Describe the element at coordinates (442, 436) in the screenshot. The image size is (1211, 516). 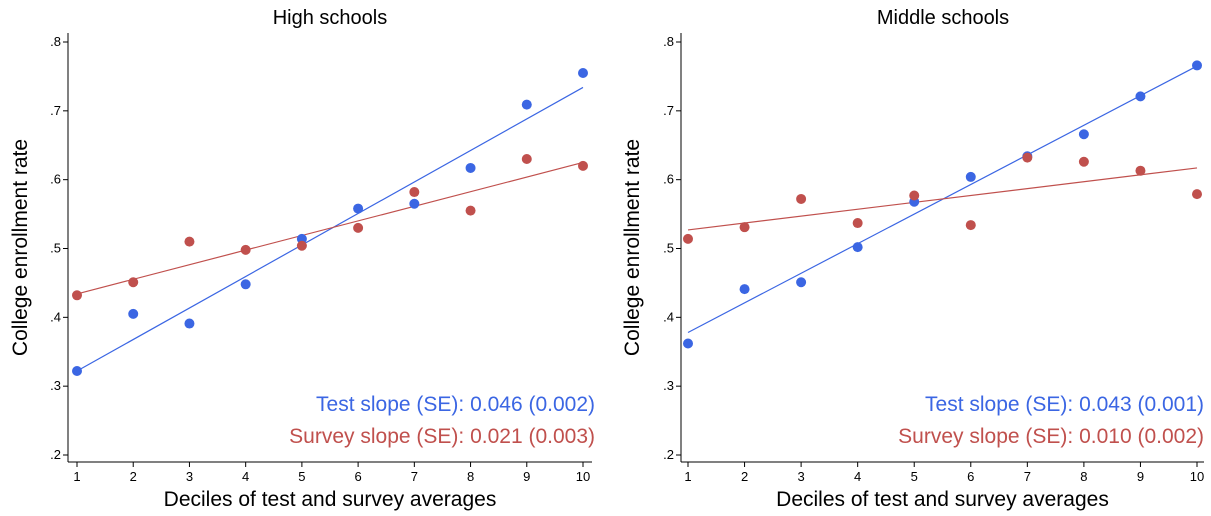
I see `survey-slope-annotation: Survey slope (SE): 0.021 (0.003)` at that location.